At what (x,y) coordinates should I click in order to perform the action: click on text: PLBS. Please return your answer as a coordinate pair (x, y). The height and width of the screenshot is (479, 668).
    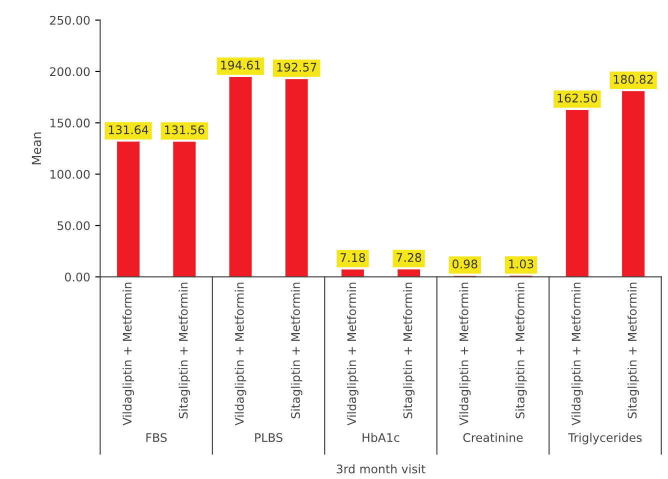
    Looking at the image, I should click on (268, 437).